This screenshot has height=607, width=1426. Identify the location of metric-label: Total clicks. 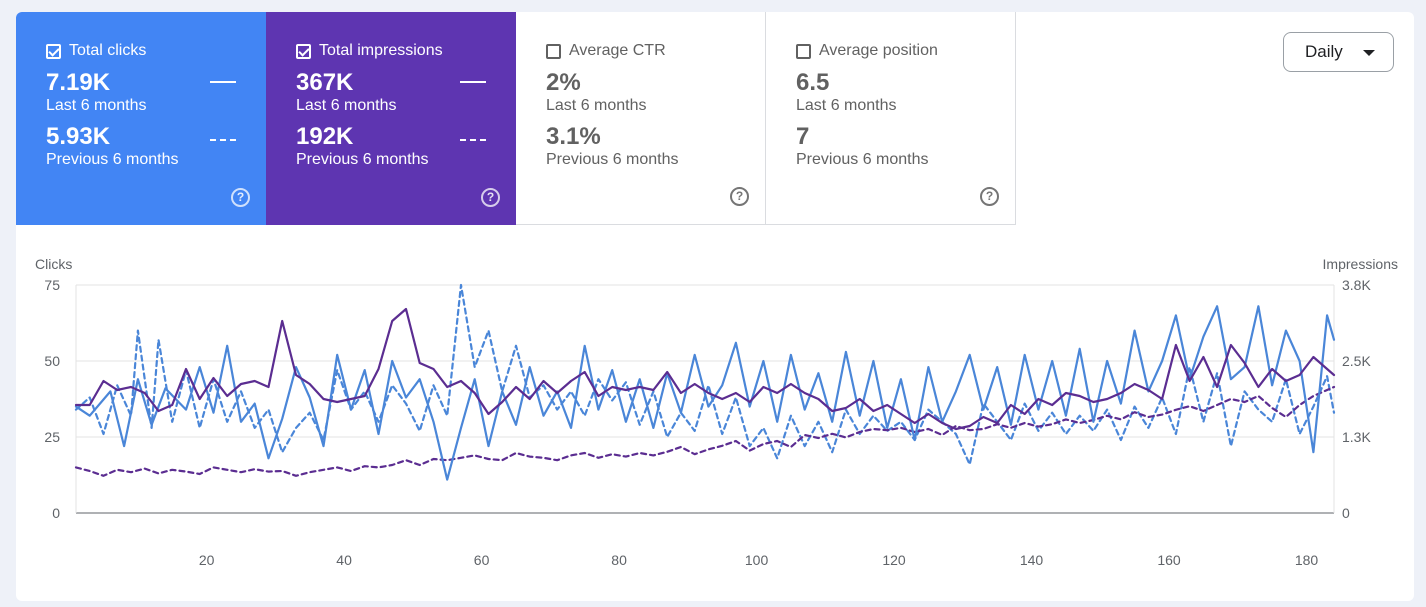
(108, 50).